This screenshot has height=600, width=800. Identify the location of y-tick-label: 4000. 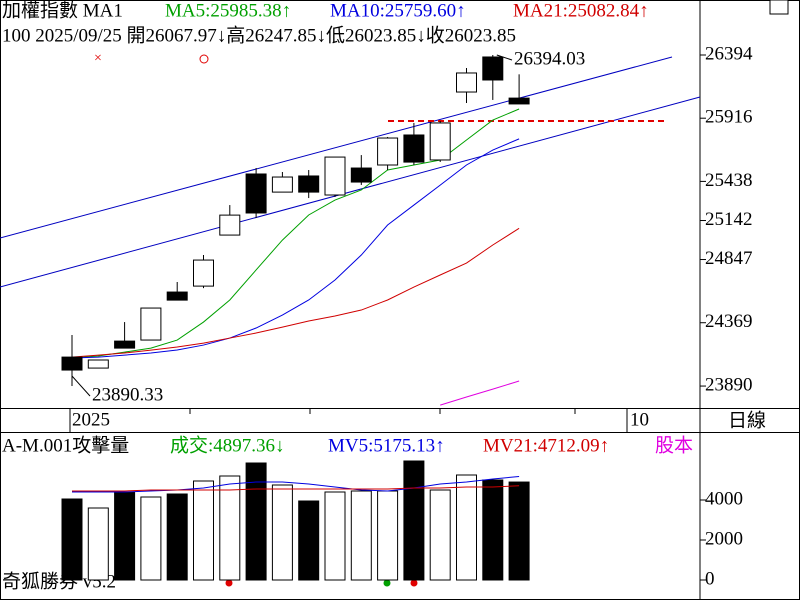
(724, 498).